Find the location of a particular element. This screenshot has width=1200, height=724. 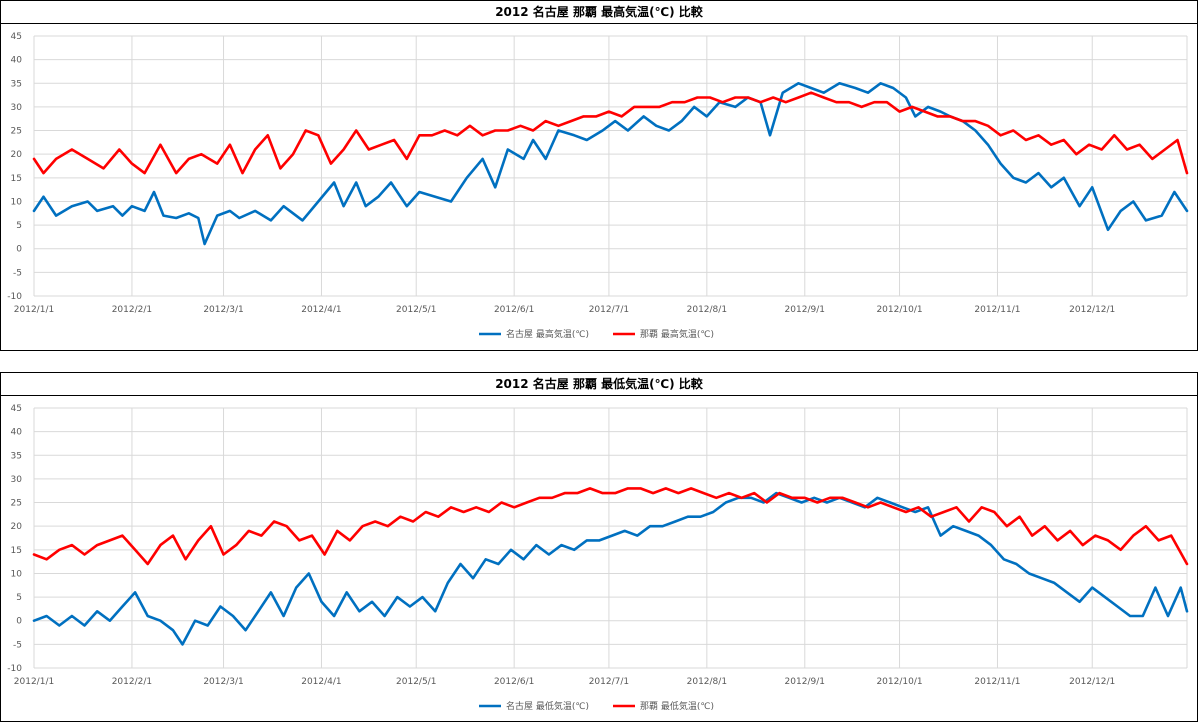

legend-label: 名古屋 最低気温(℃) is located at coordinates (547, 706).